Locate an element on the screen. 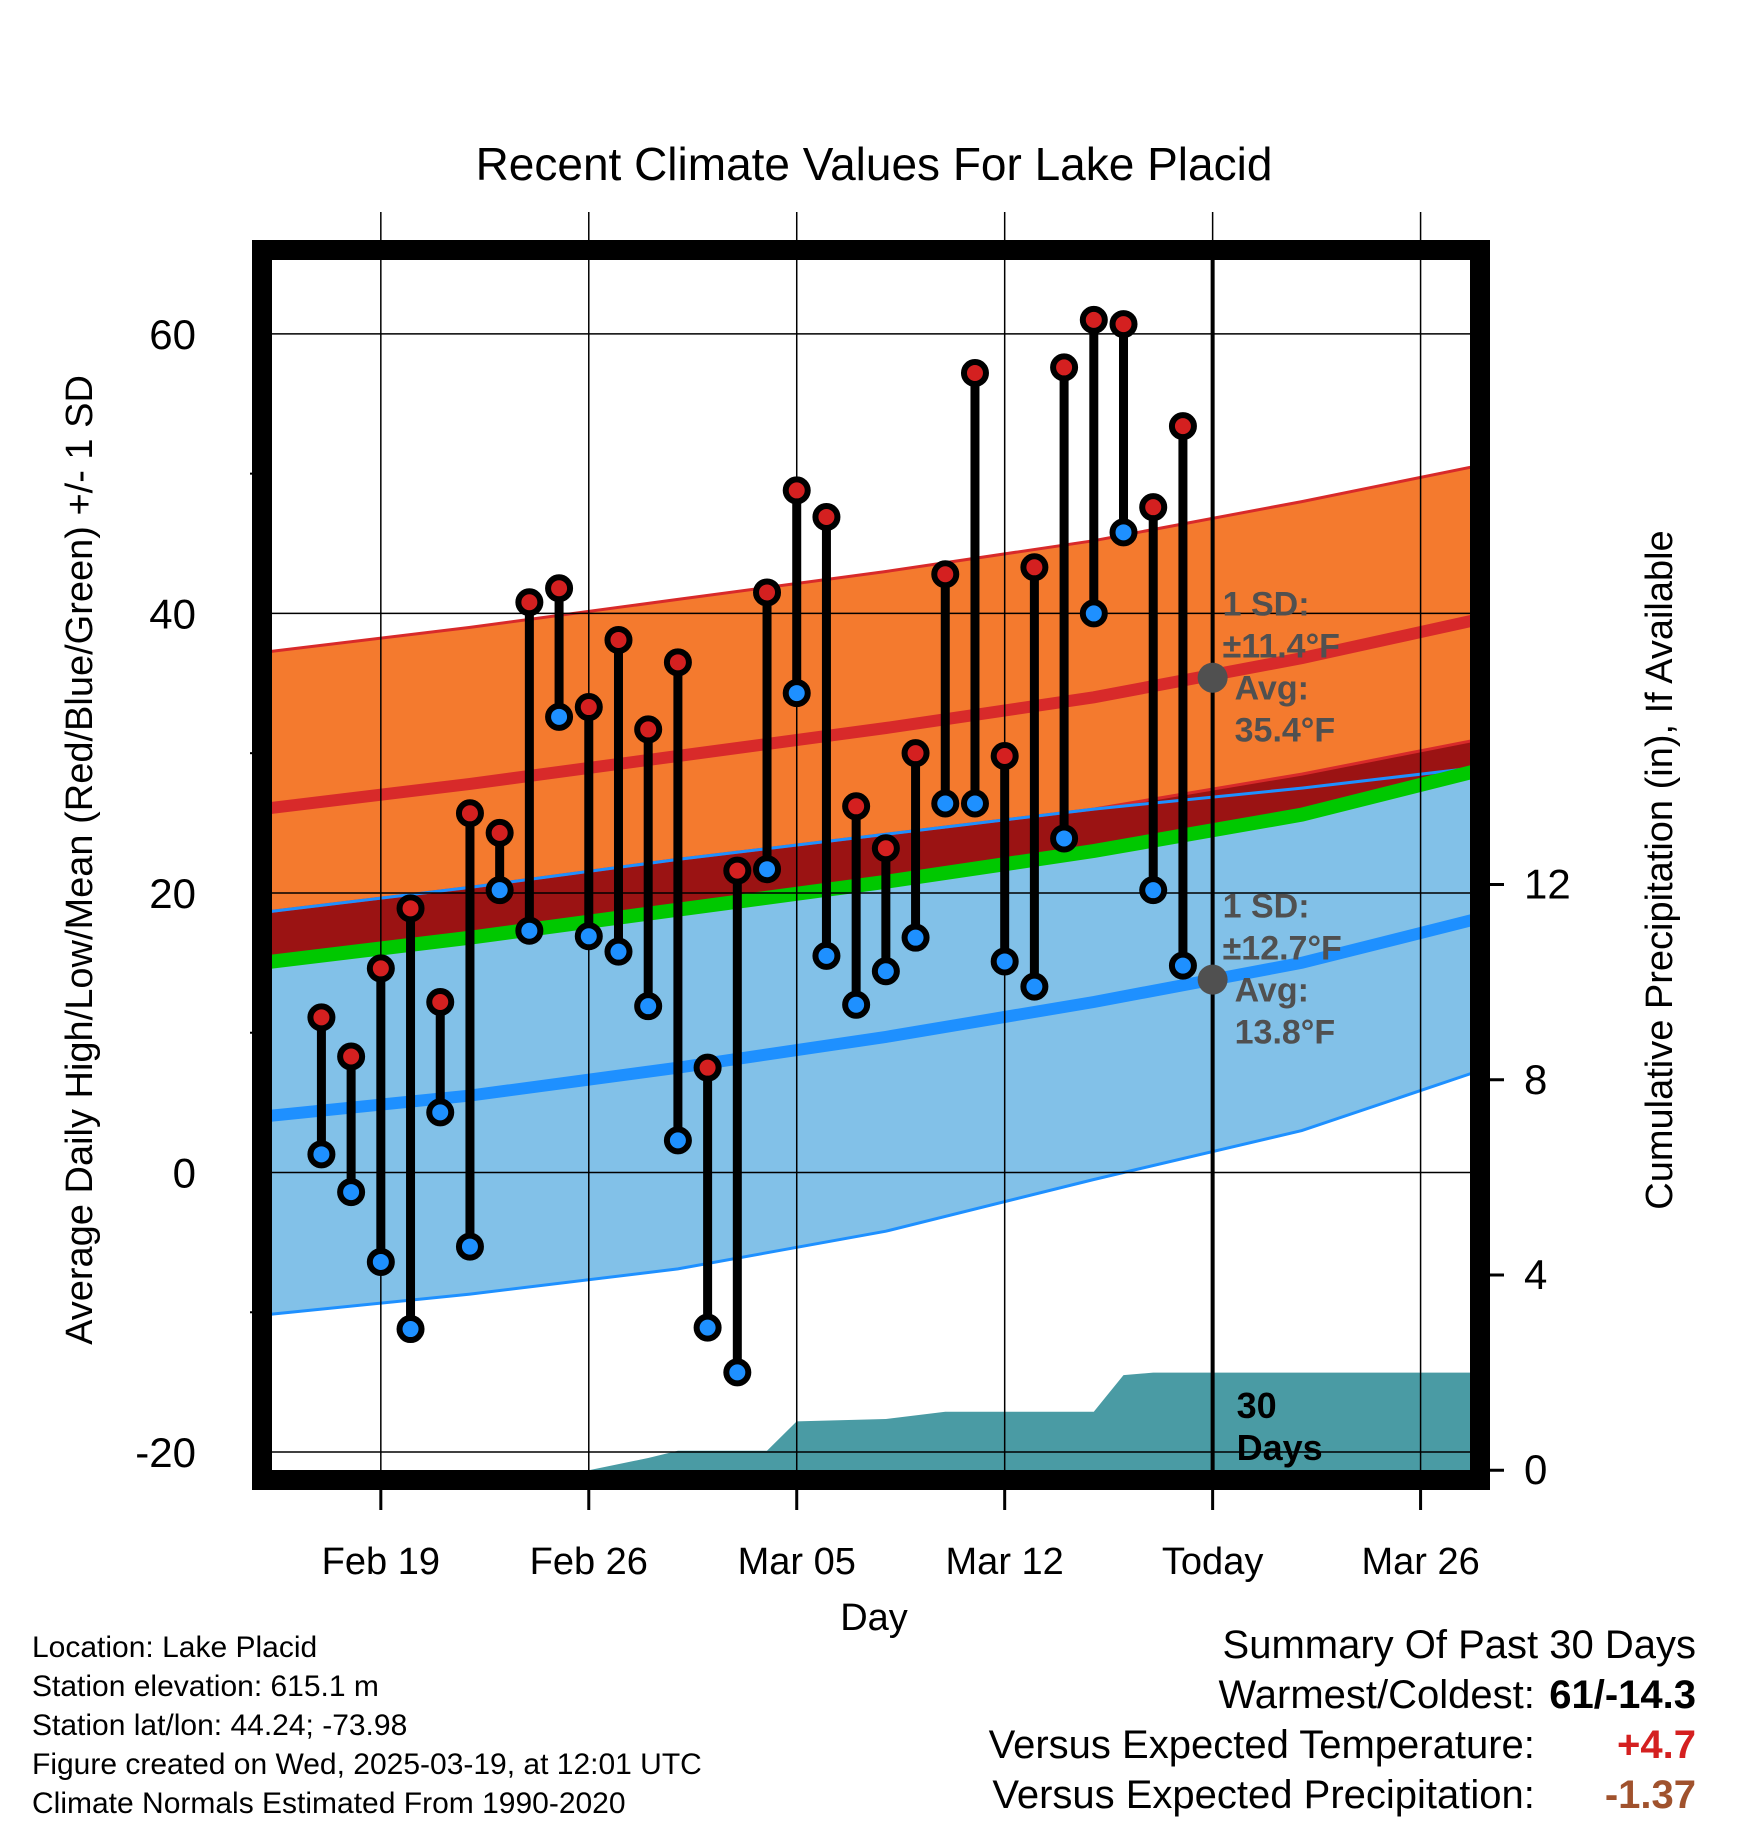 This screenshot has width=1748, height=1828. warmest-coldest-label: Warmest/Coldest: is located at coordinates (1376, 1695).